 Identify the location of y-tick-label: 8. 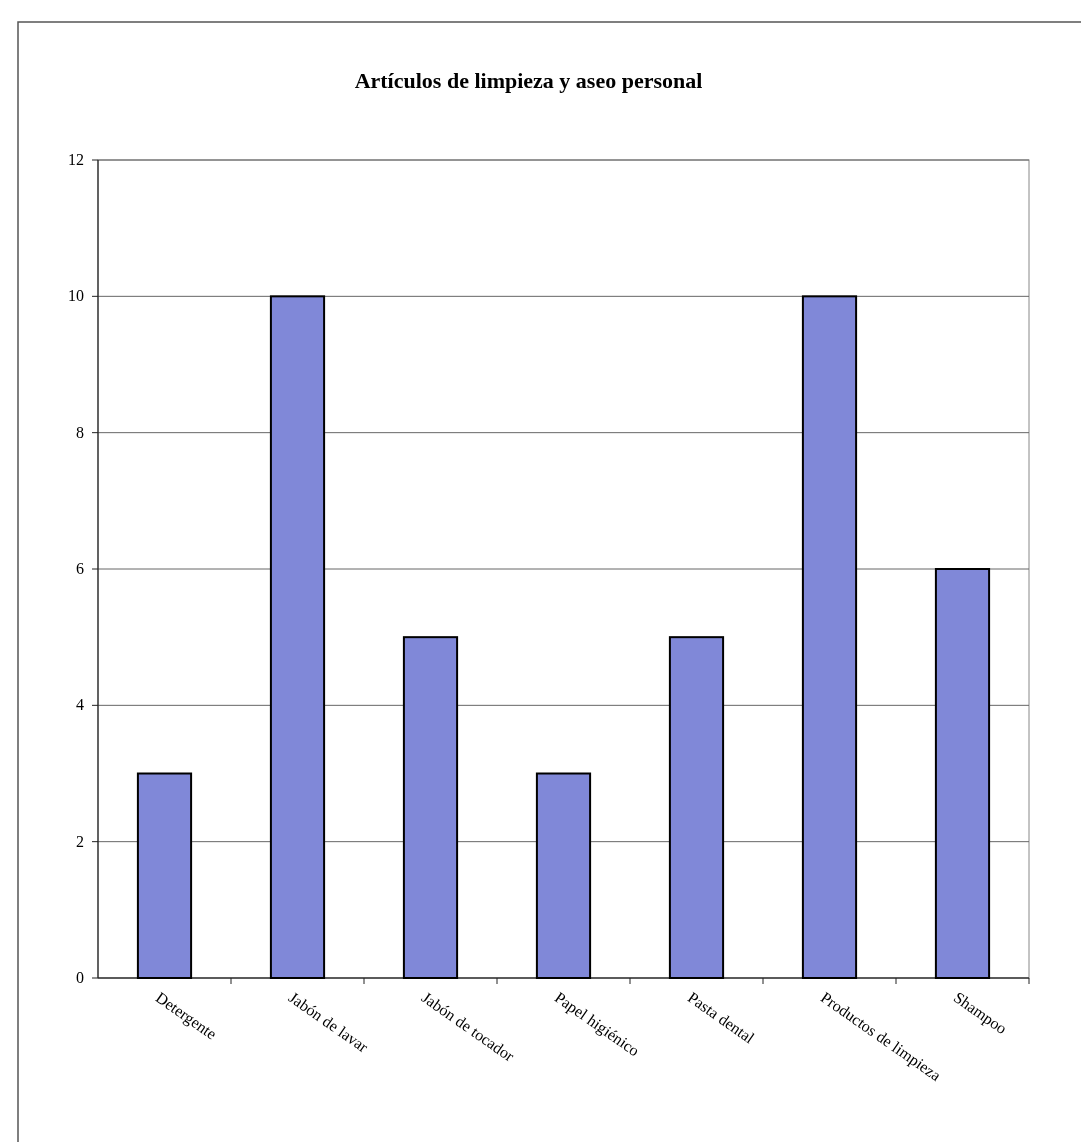
(80, 432).